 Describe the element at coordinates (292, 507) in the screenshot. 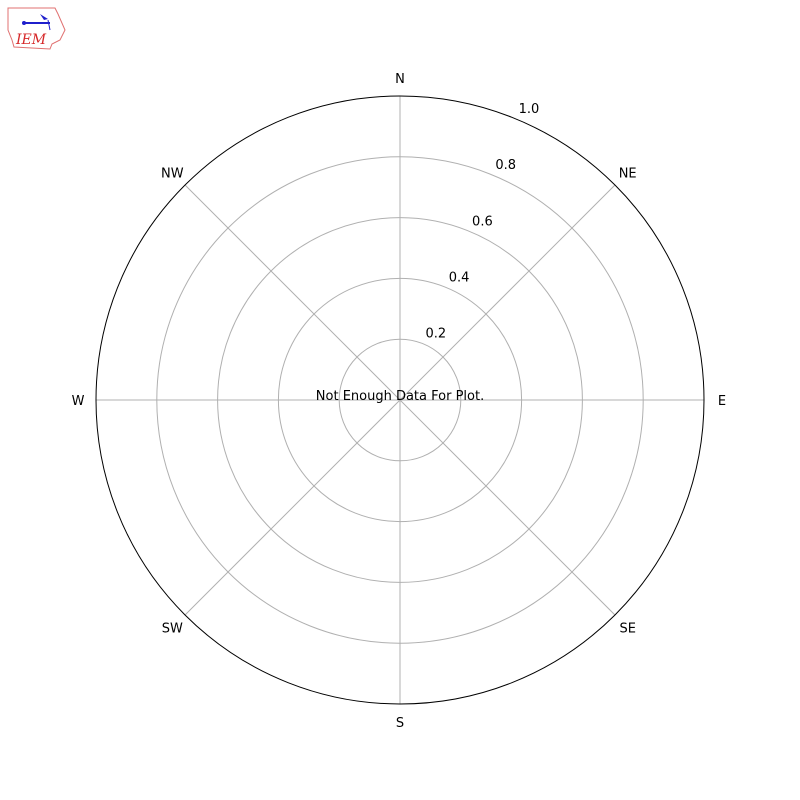

I see `spoke-sw` at that location.